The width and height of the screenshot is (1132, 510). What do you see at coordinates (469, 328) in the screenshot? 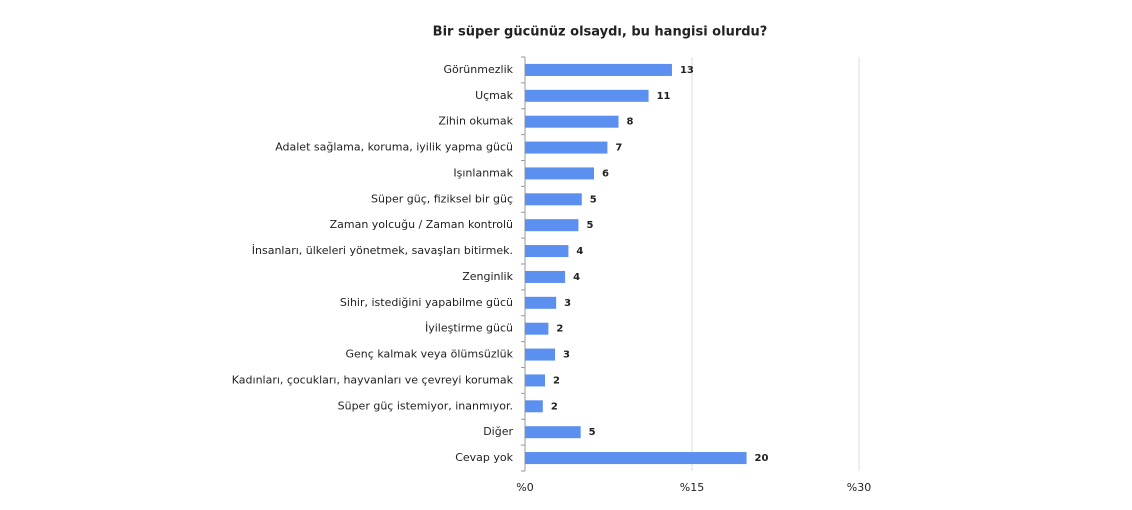
I see `y-tick-label: İyileştirme gücü` at bounding box center [469, 328].